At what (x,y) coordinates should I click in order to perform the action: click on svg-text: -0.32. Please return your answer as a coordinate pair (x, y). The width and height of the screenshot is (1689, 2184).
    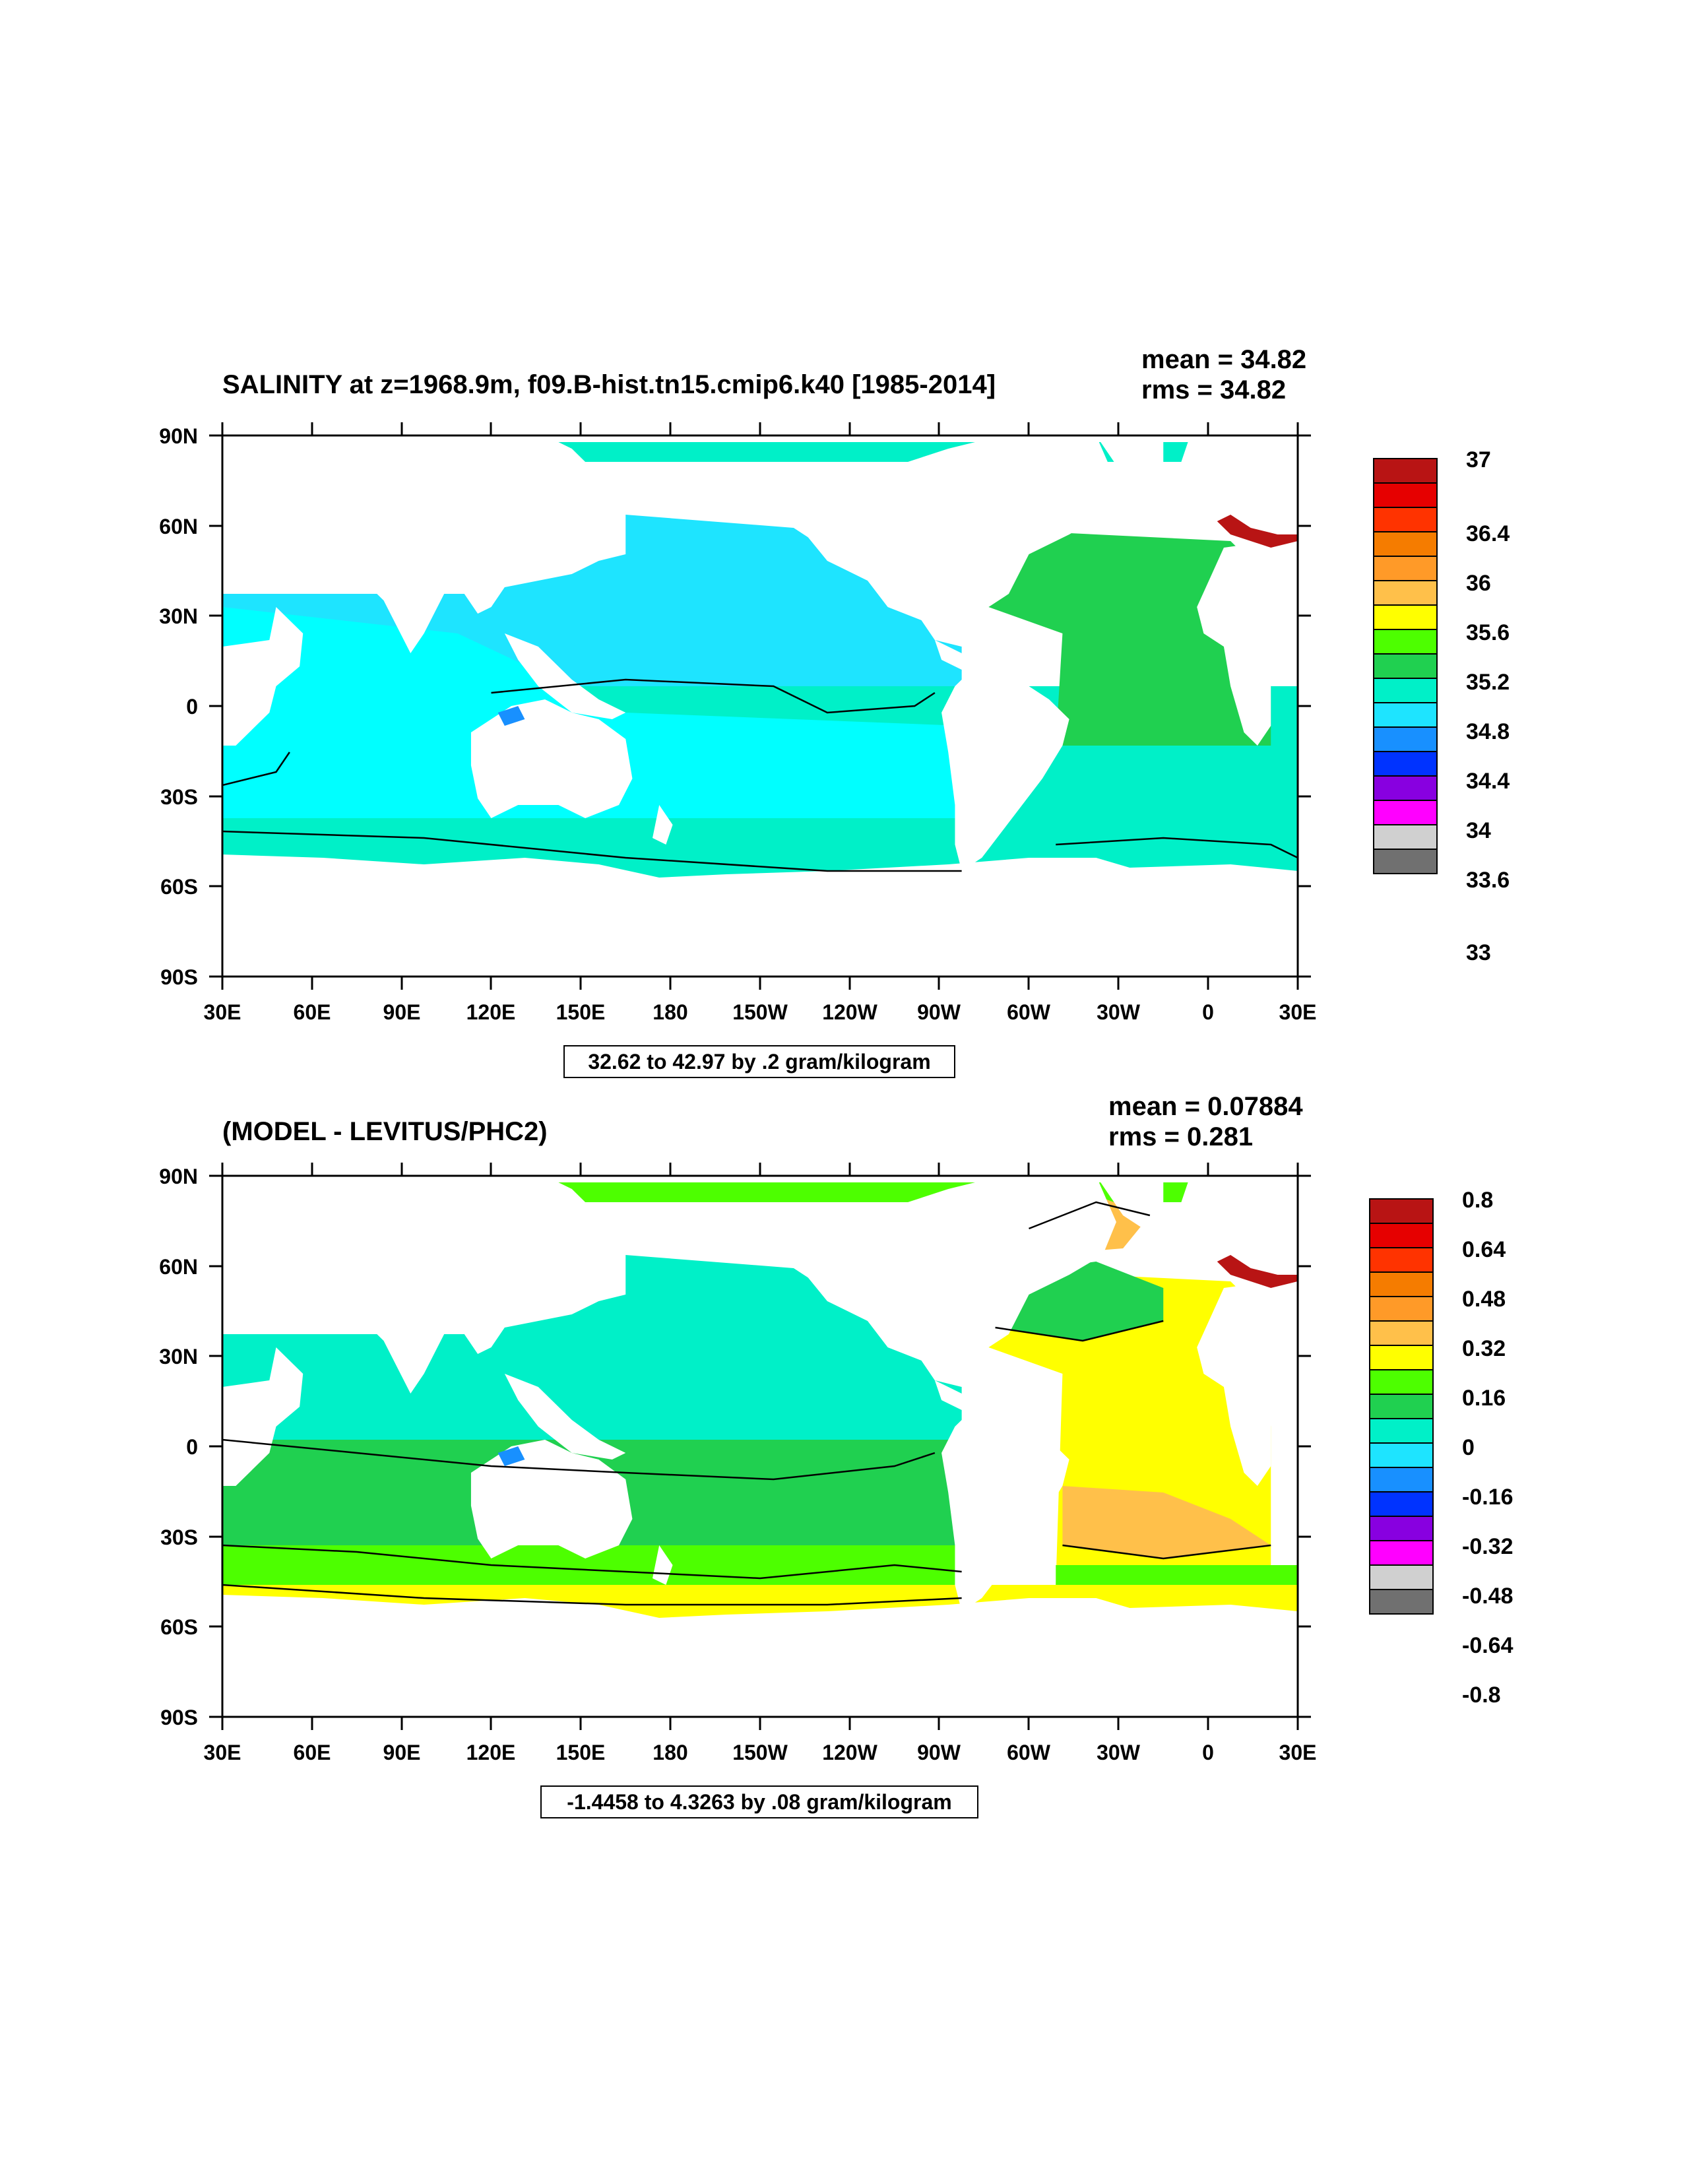
    Looking at the image, I should click on (1488, 1546).